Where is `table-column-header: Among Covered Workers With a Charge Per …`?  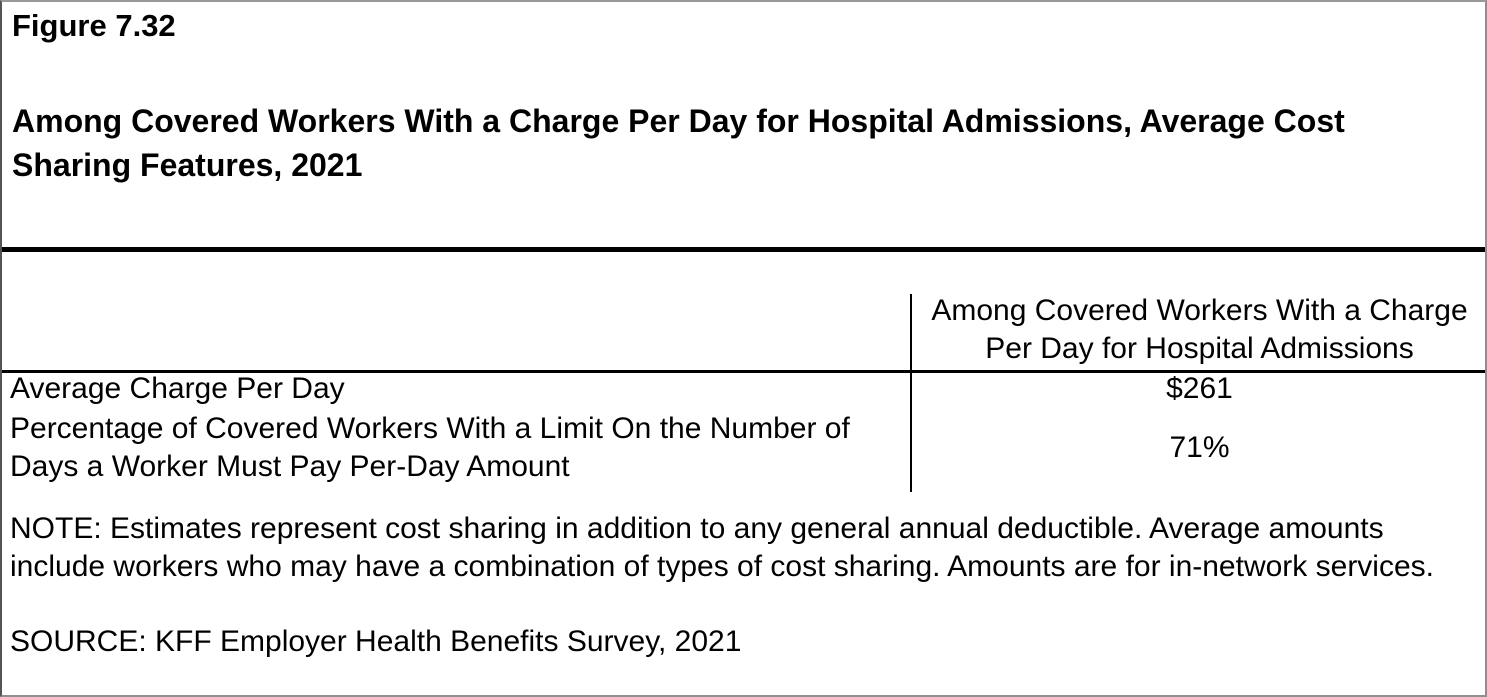
table-column-header: Among Covered Workers With a Charge Per … is located at coordinates (1199, 329).